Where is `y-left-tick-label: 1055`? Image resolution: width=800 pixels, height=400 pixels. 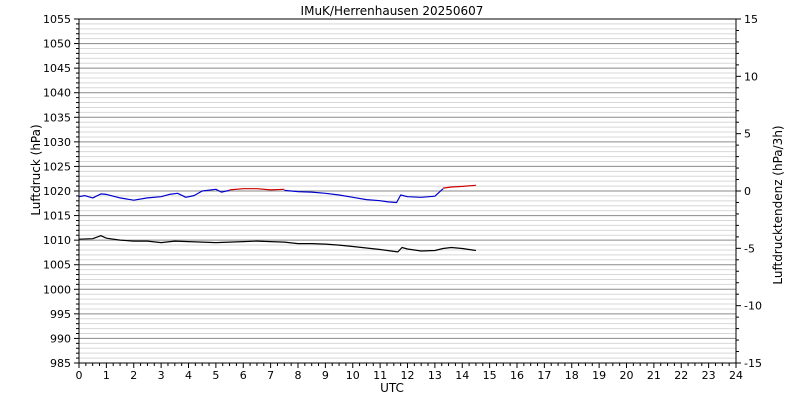 y-left-tick-label: 1055 is located at coordinates (57, 19).